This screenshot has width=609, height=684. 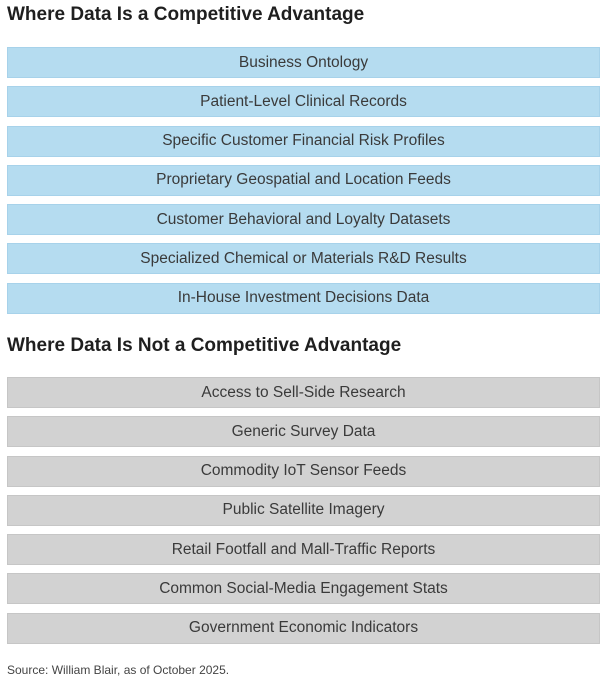 I want to click on not-advantage-item-social-media-stats: Common Social-Media Engagement Stats, so click(x=303, y=589).